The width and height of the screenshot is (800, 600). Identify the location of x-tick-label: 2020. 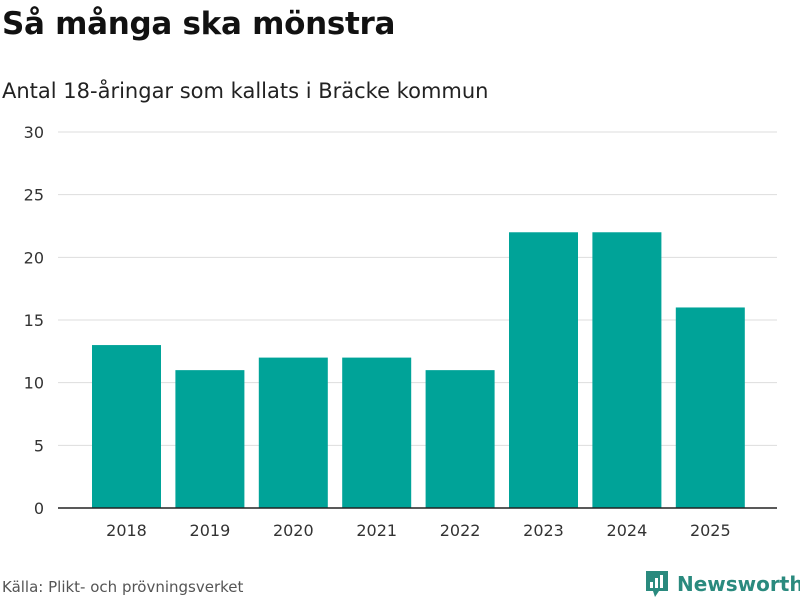
(293, 530).